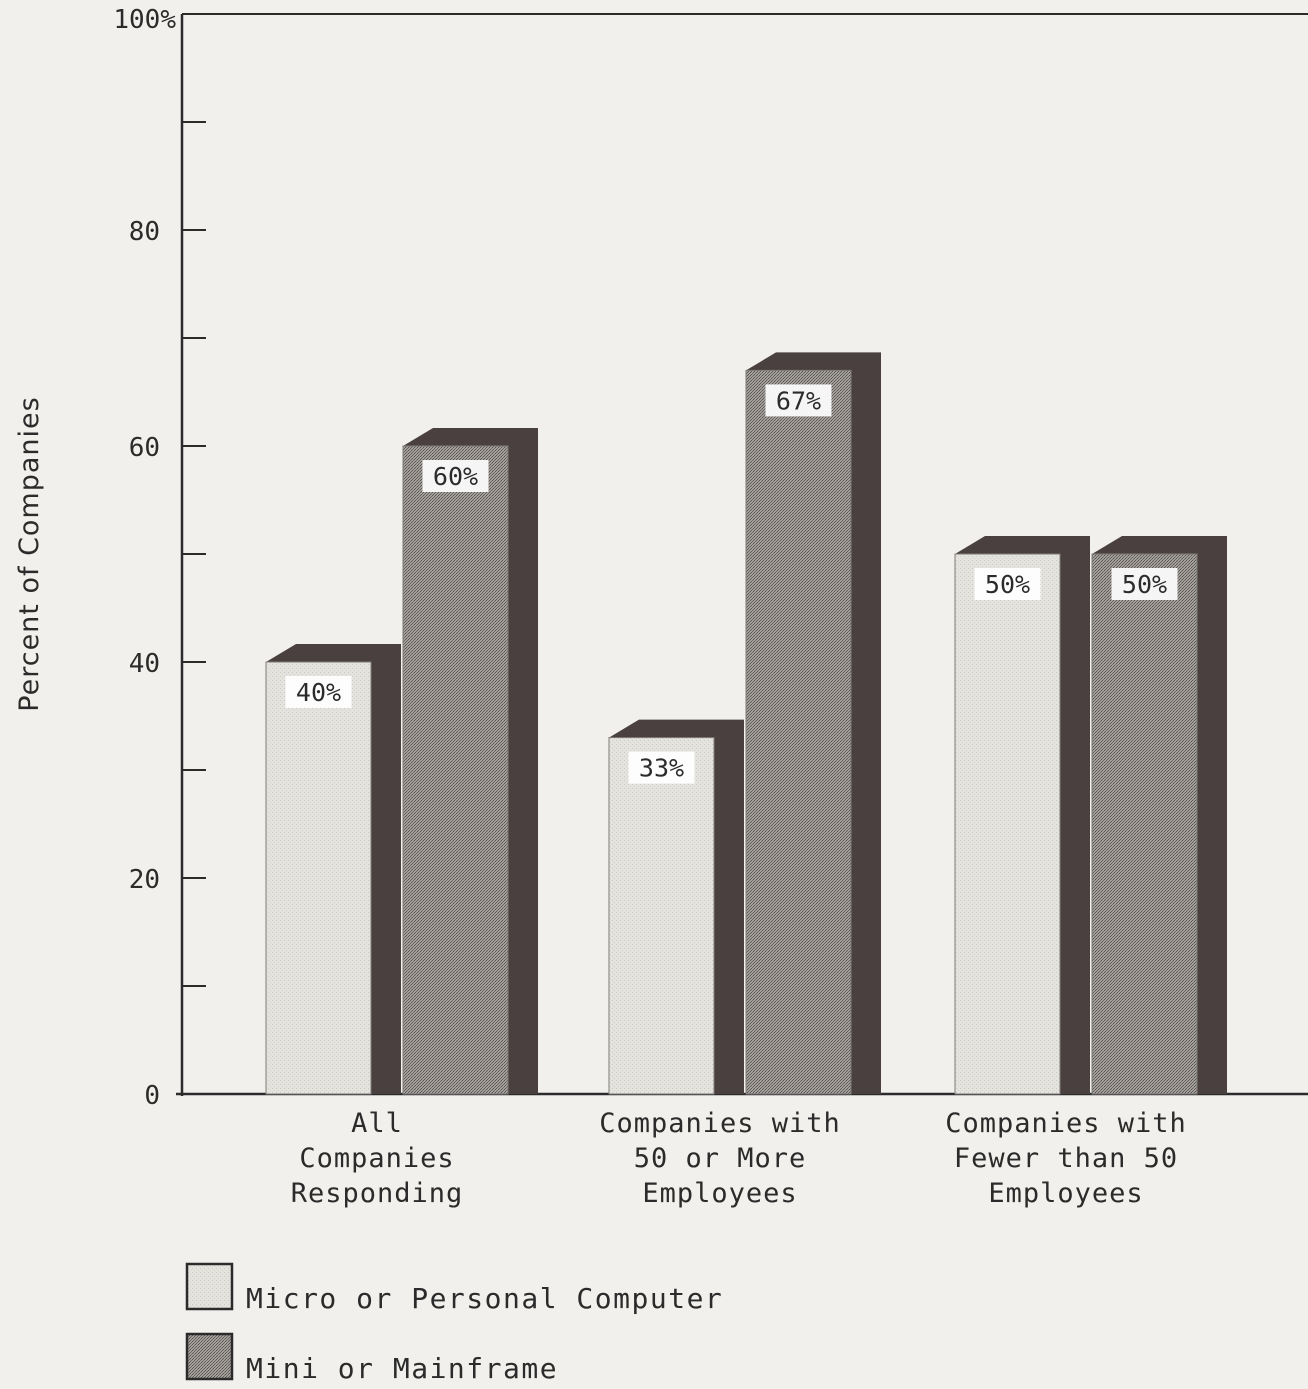 The image size is (1308, 1389). What do you see at coordinates (144, 448) in the screenshot?
I see `y-tick-label: 60` at bounding box center [144, 448].